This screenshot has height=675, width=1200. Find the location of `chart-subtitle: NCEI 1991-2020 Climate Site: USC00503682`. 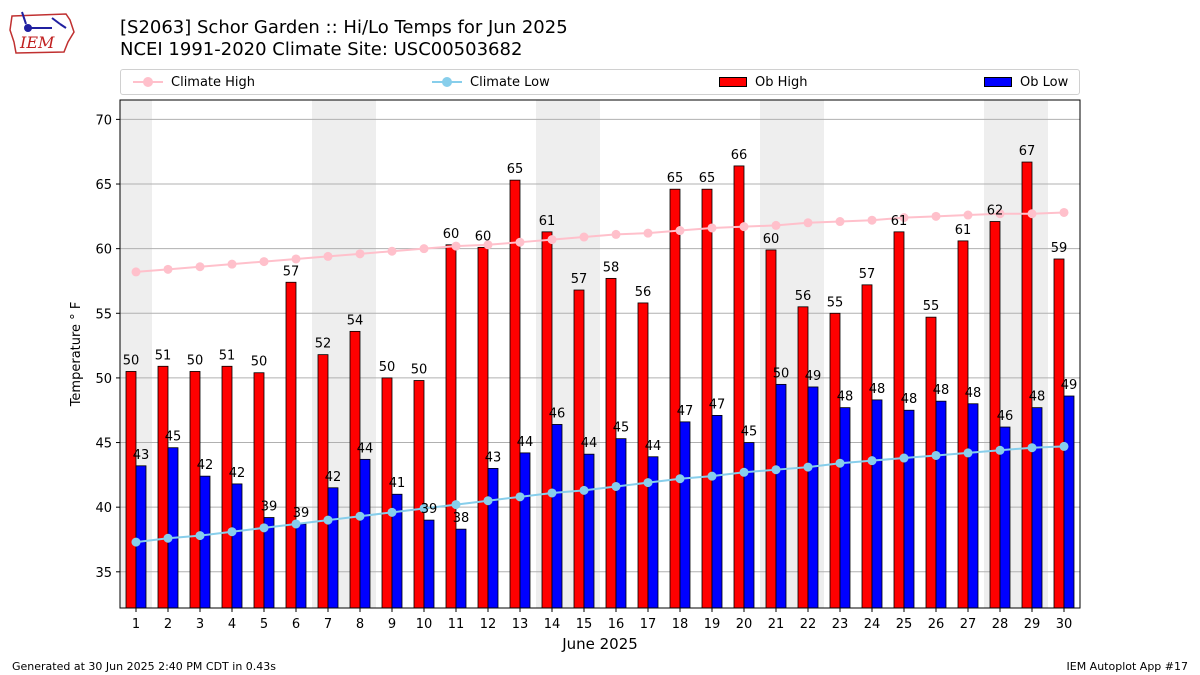

chart-subtitle: NCEI 1991-2020 Climate Site: USC00503682 is located at coordinates (321, 49).